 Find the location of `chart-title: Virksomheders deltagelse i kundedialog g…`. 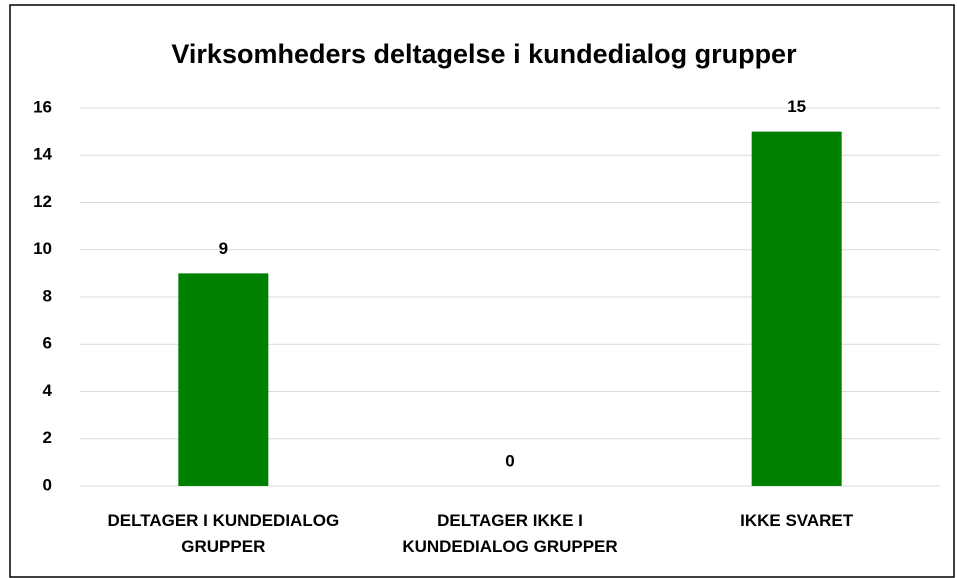

chart-title: Virksomheders deltagelse i kundedialog g… is located at coordinates (484, 54).